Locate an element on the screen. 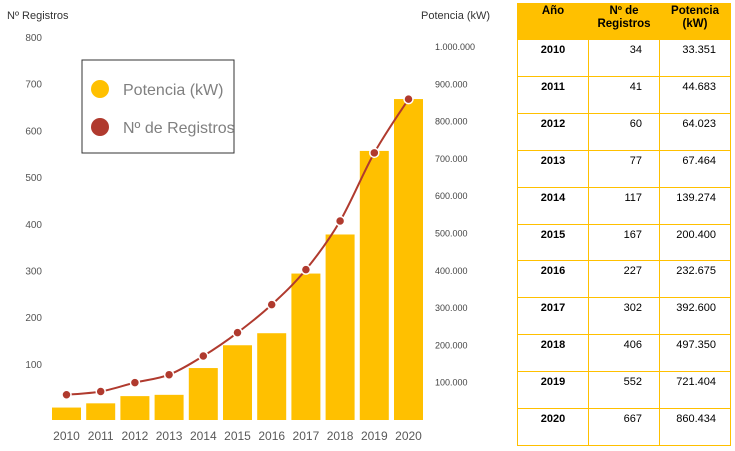 This screenshot has width=735, height=451. x-tick-label: 2017 is located at coordinates (306, 436).